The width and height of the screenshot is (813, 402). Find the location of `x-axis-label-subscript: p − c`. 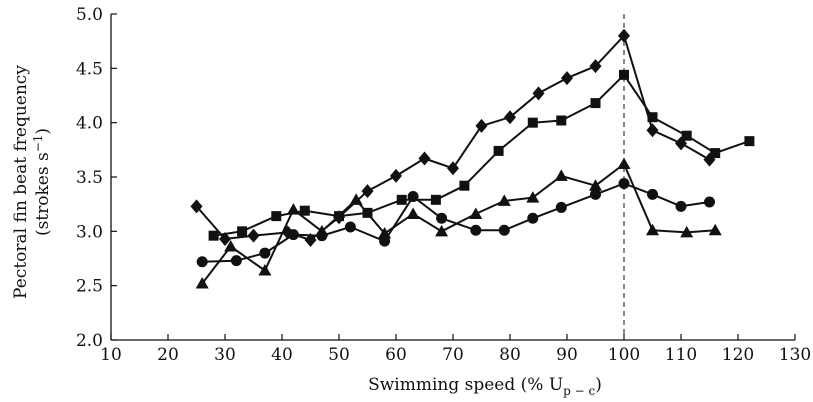

x-axis-label-subscript: p − c is located at coordinates (579, 391).